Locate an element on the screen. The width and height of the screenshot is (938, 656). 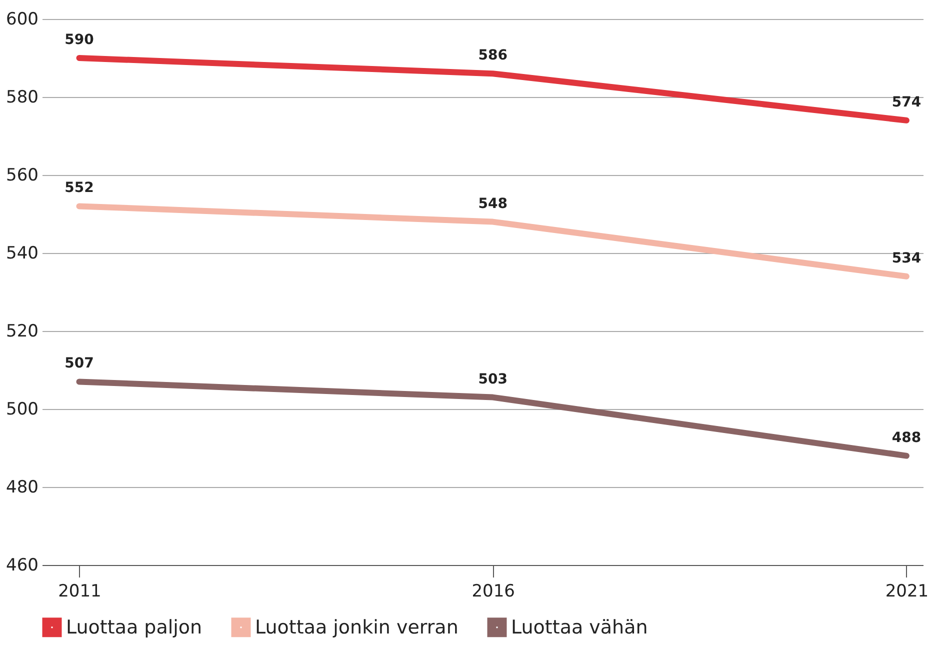
data-label: 590 is located at coordinates (79, 40).